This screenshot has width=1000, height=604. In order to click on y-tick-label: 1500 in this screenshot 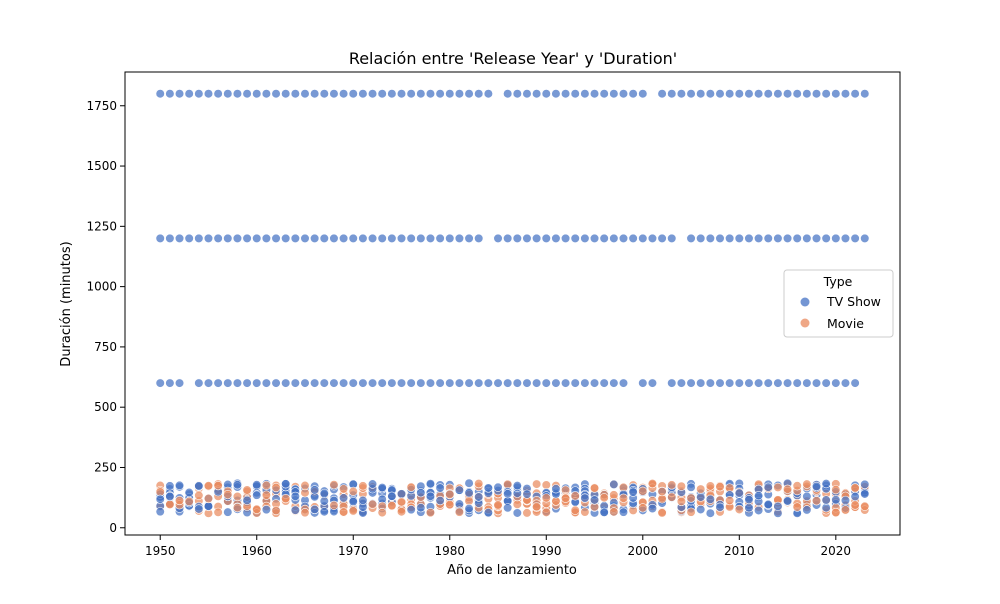, I will do `click(101, 166)`.